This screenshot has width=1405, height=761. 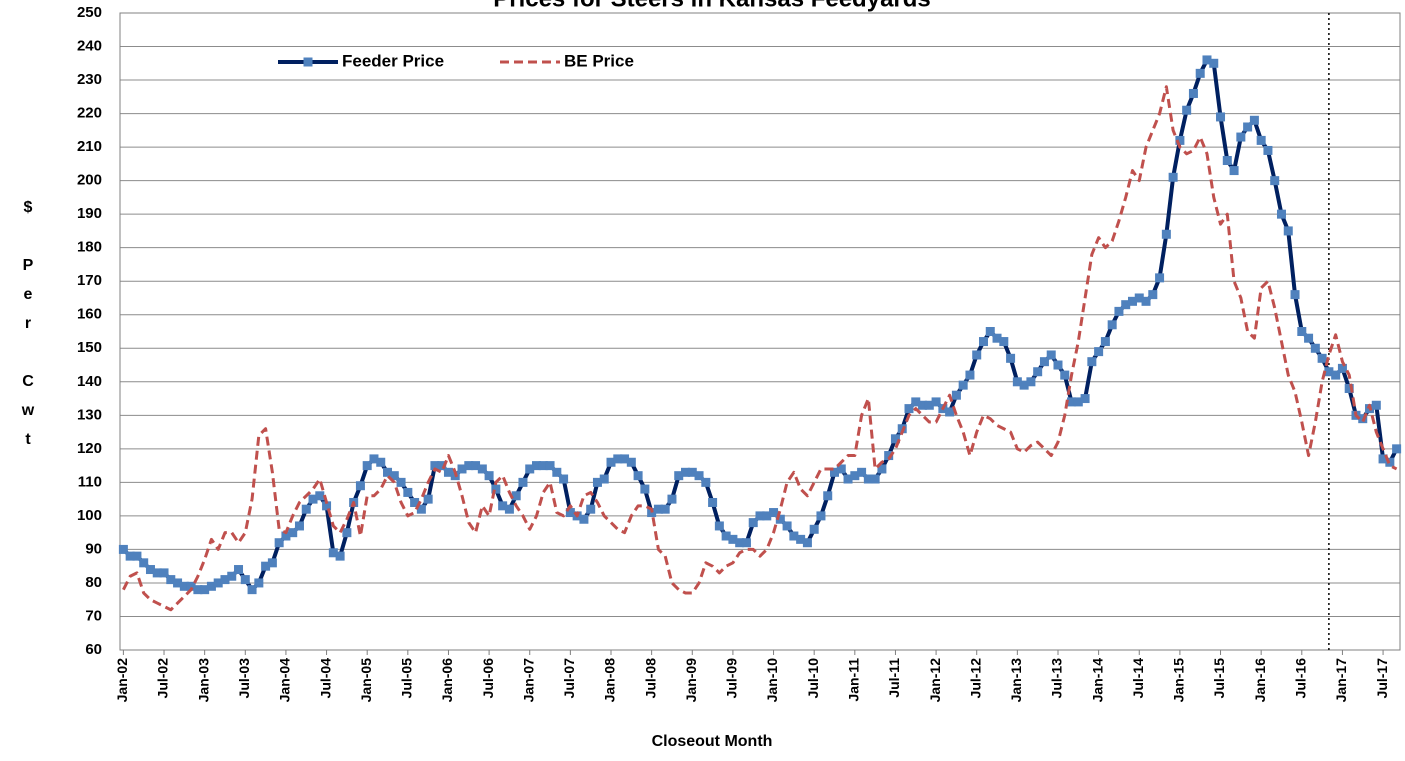 What do you see at coordinates (89, 146) in the screenshot?
I see `y-tick-label: 210` at bounding box center [89, 146].